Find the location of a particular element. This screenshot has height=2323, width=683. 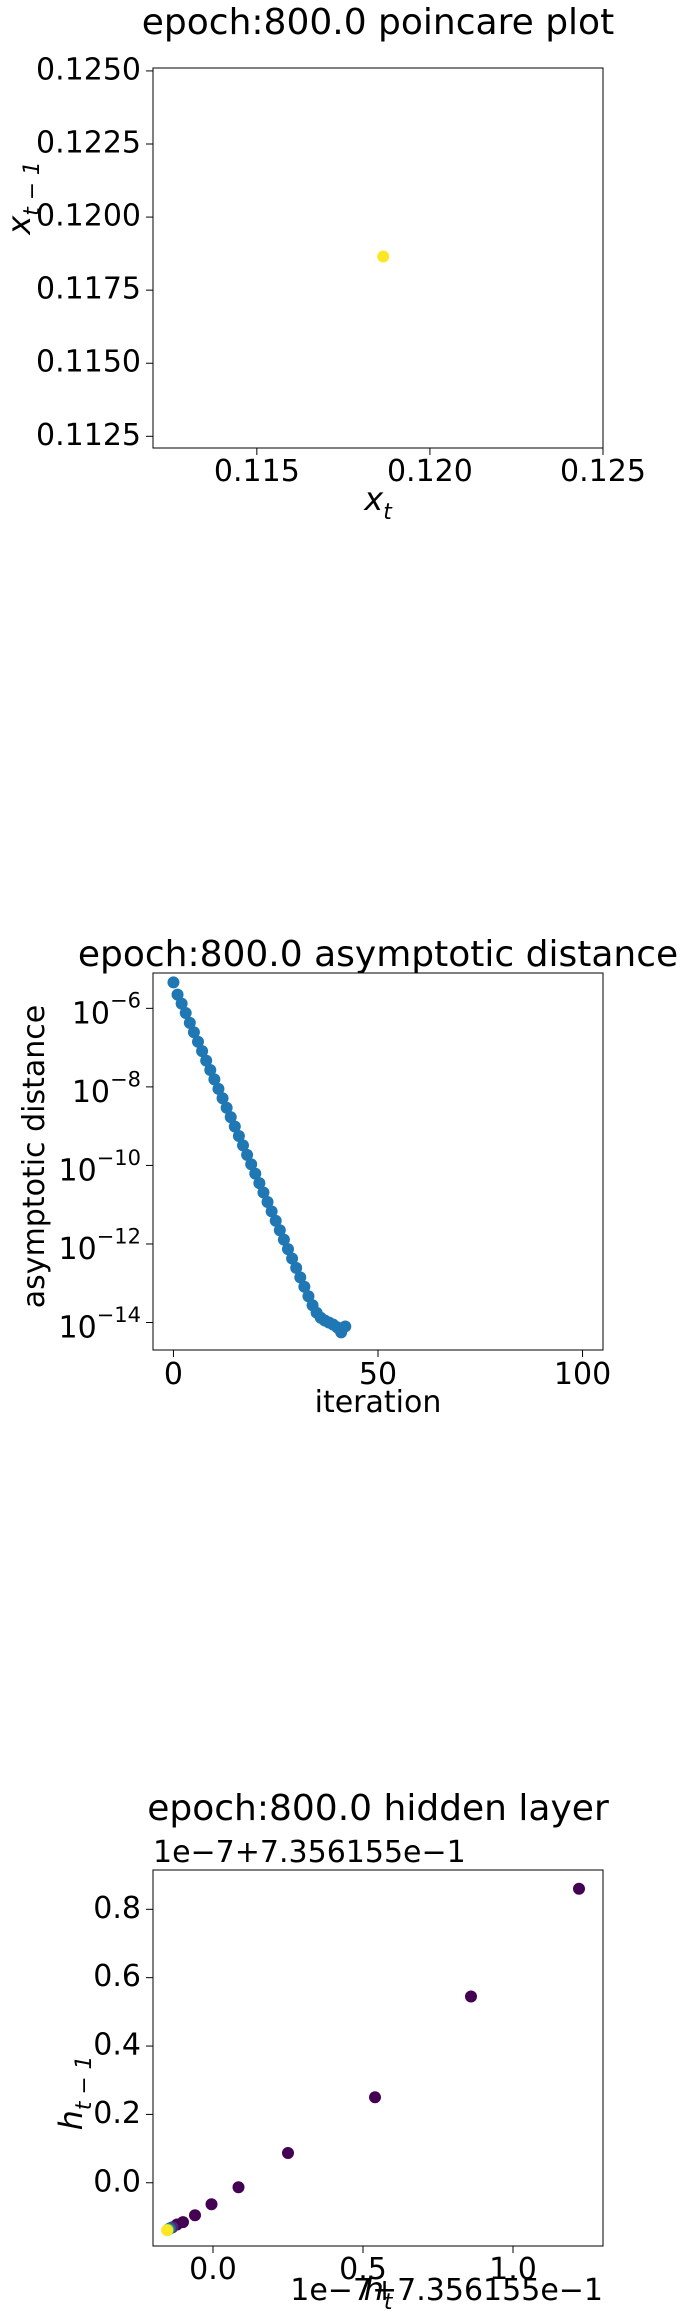

x-offset-label: 1e−7+7.356155e−1 is located at coordinates (446, 2290).